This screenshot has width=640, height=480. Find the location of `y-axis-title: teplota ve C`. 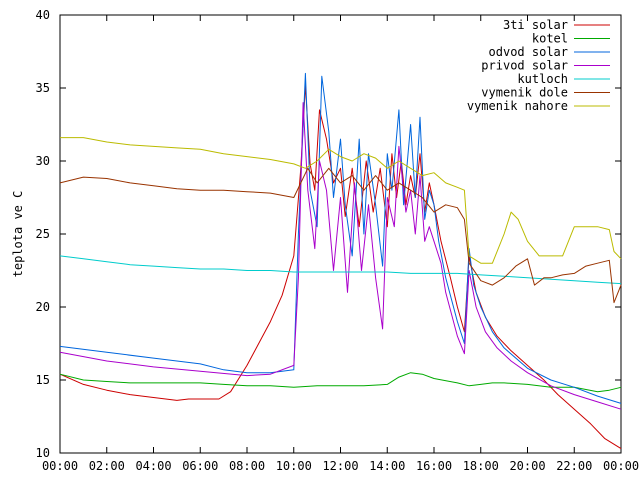

y-axis-title: teplota ve C is located at coordinates (18, 234).